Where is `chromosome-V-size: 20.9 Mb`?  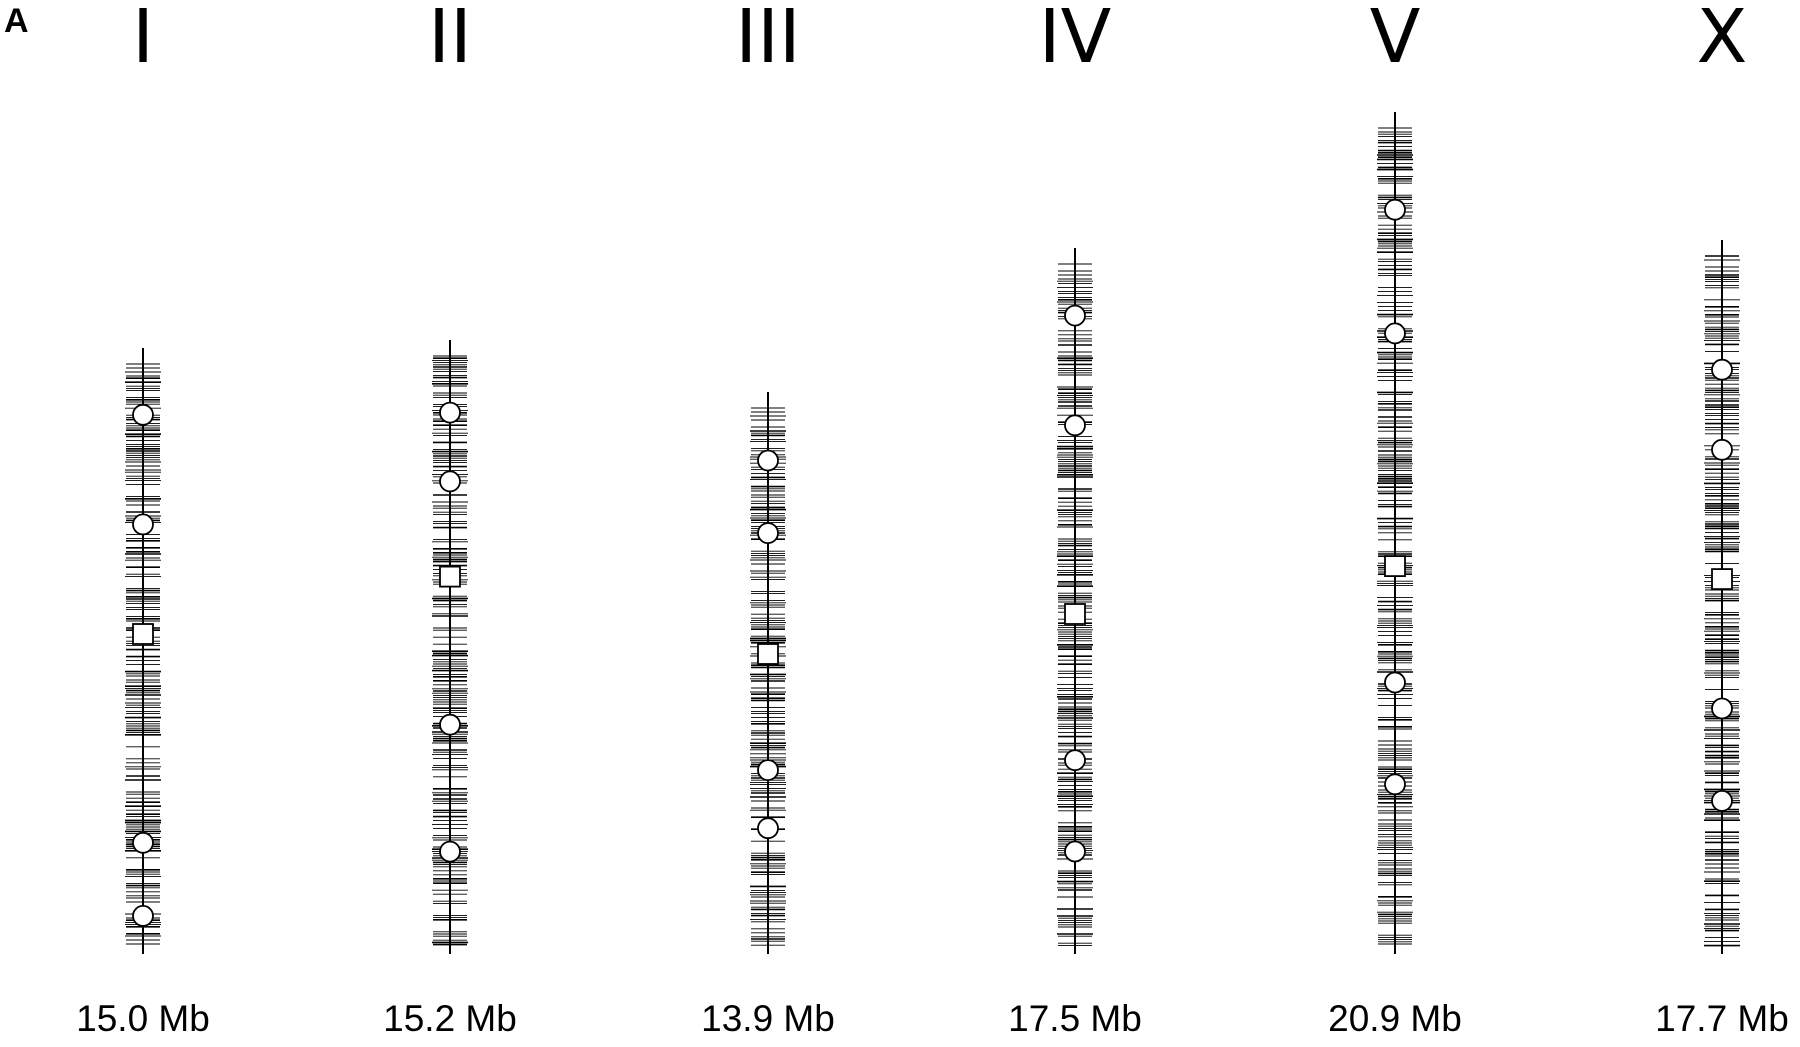
chromosome-V-size: 20.9 Mb is located at coordinates (1395, 1018).